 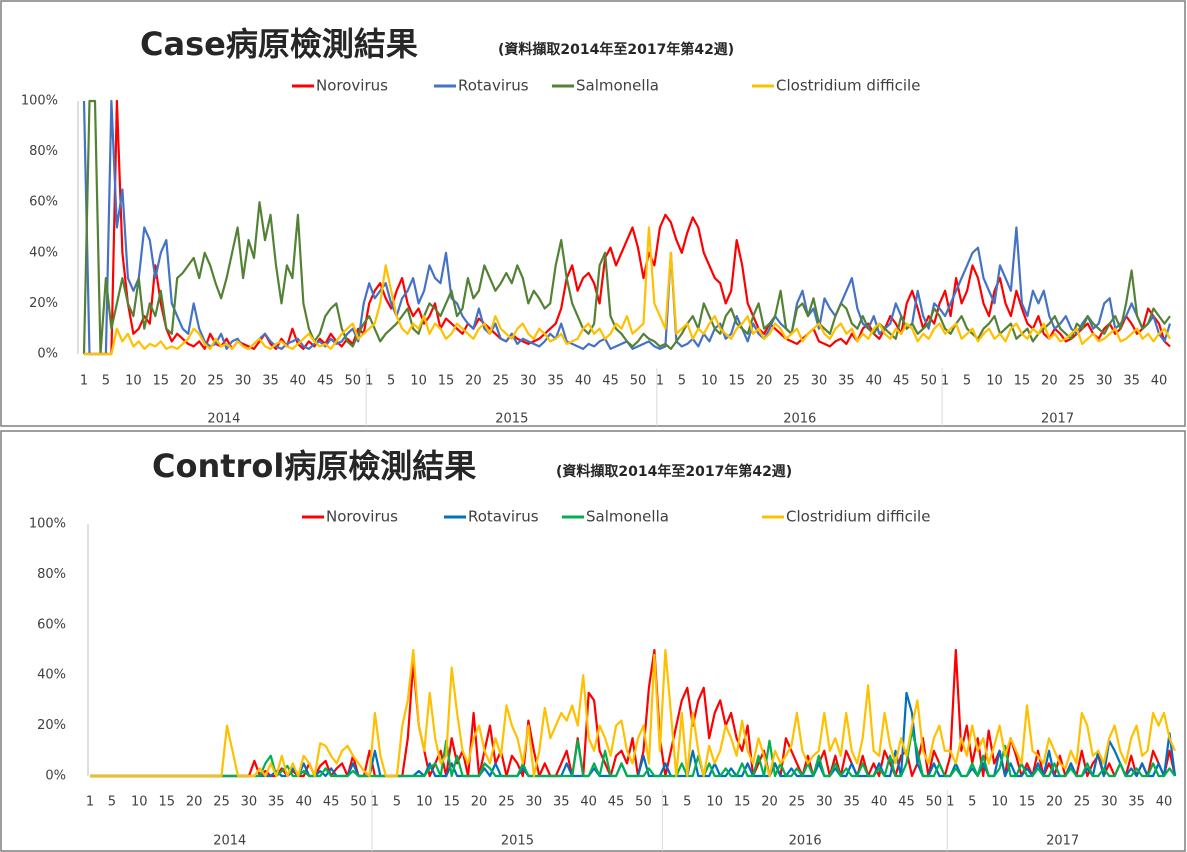 I want to click on legend-label: Salmonella, so click(x=617, y=86).